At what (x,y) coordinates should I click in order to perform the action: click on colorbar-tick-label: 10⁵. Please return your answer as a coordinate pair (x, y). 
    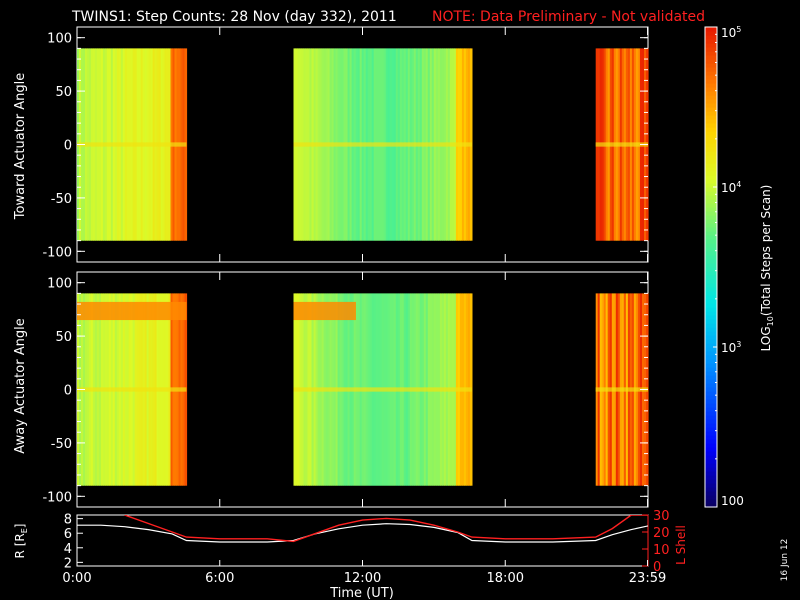
    Looking at the image, I should click on (731, 32).